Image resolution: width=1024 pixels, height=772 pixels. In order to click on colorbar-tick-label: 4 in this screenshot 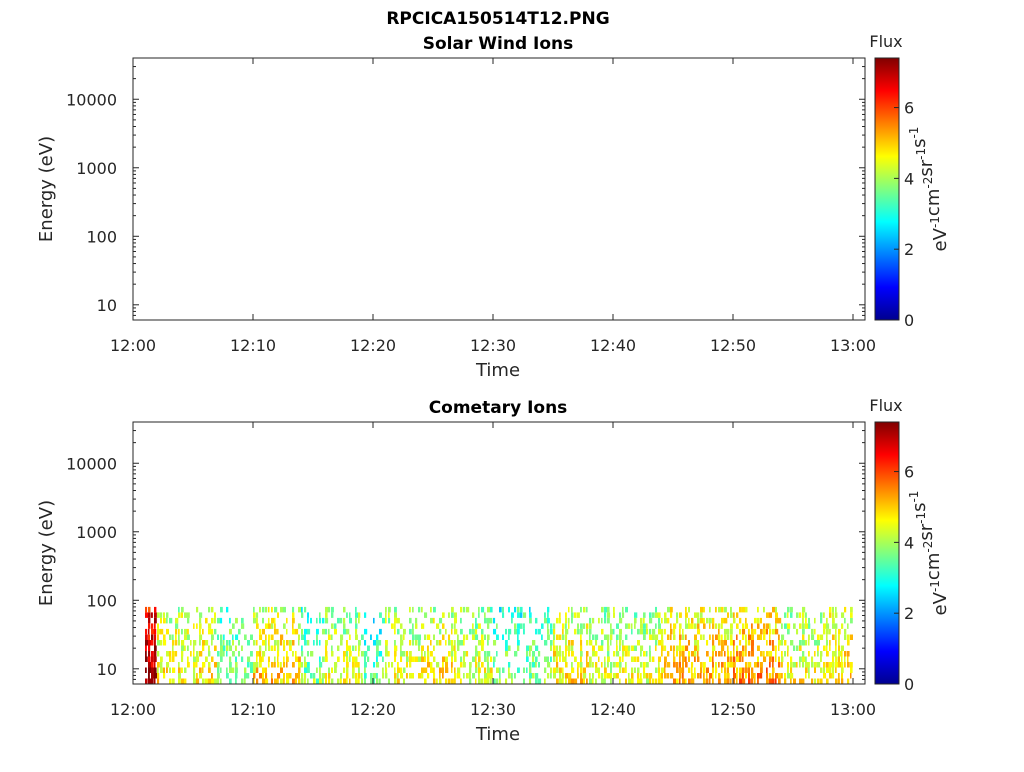, I will do `click(909, 178)`.